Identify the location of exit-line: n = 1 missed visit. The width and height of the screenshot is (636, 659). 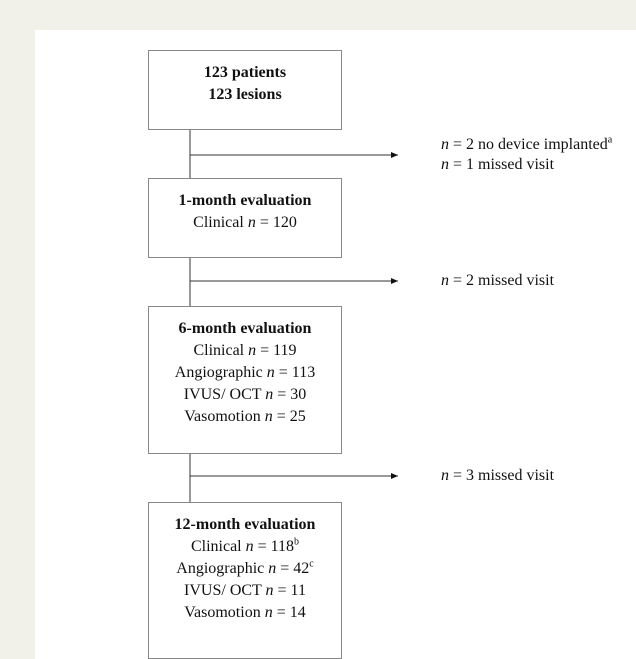
(526, 165).